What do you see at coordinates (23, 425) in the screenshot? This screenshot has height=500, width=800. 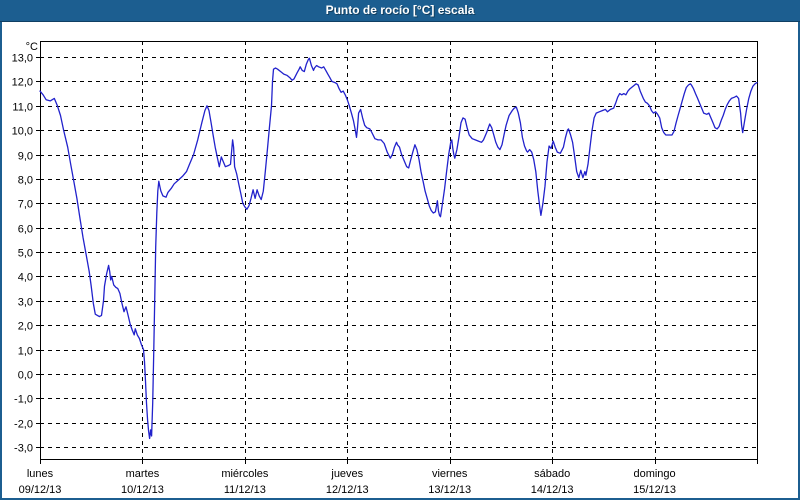 I see `y-tick-label: -2,0` at bounding box center [23, 425].